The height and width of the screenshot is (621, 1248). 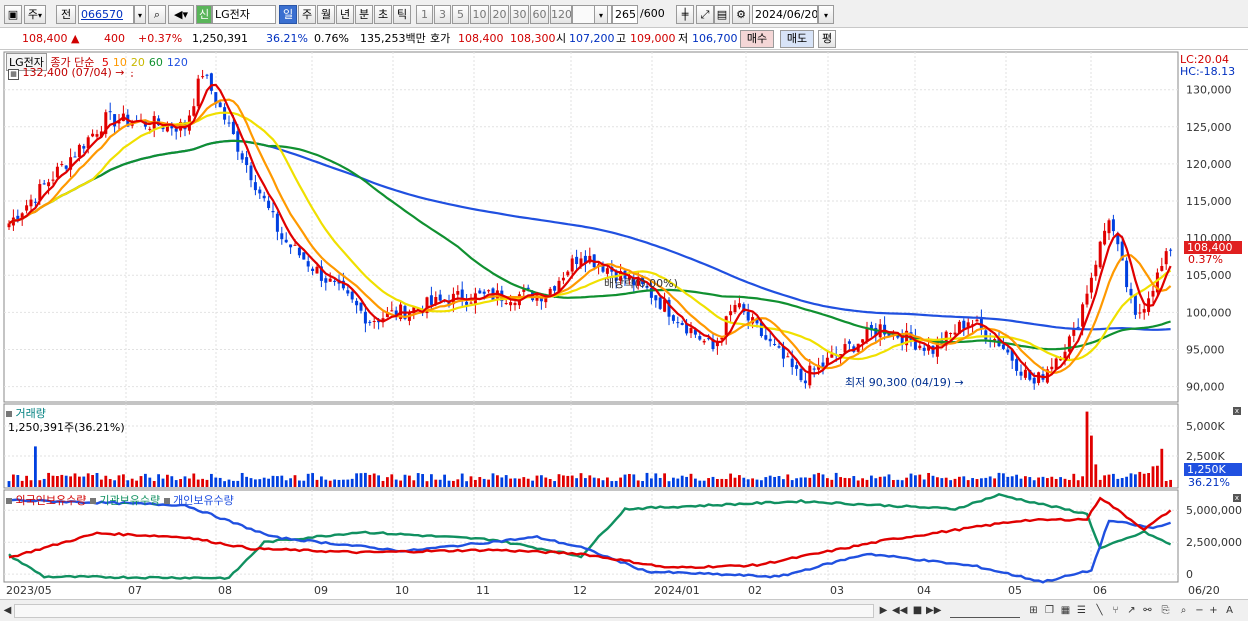 What do you see at coordinates (539, 14) in the screenshot?
I see `interval-button-60: 60` at bounding box center [539, 14].